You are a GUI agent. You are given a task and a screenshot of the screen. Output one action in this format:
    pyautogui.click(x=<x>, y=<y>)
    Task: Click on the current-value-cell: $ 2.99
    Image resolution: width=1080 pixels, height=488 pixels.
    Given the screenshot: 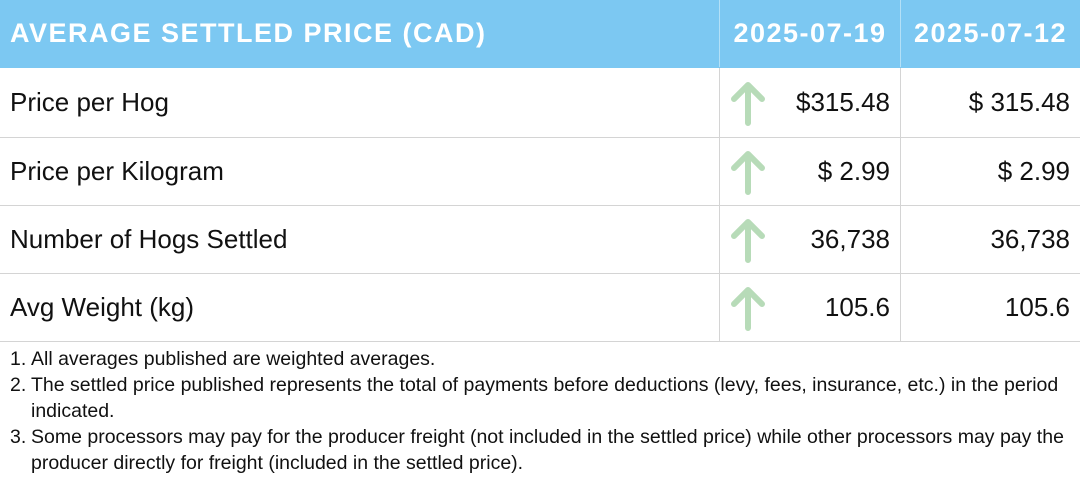 What is the action you would take?
    pyautogui.click(x=810, y=171)
    